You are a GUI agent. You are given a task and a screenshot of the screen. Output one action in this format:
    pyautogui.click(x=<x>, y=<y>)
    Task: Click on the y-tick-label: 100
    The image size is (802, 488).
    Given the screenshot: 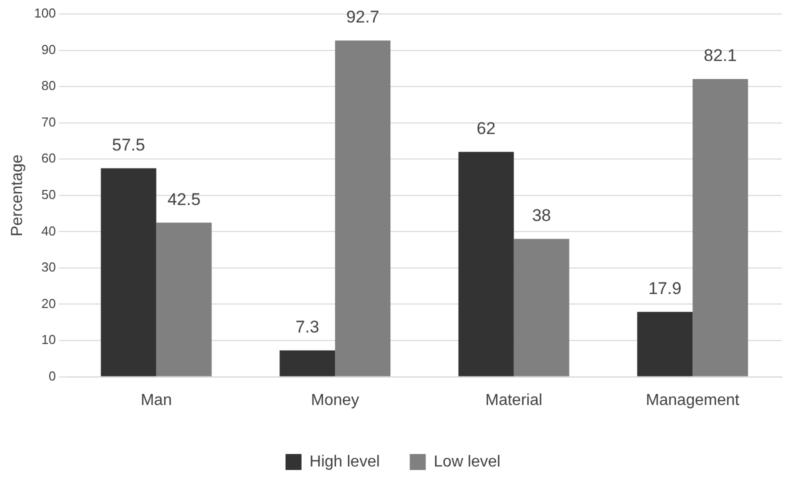 What is the action you would take?
    pyautogui.click(x=45, y=13)
    